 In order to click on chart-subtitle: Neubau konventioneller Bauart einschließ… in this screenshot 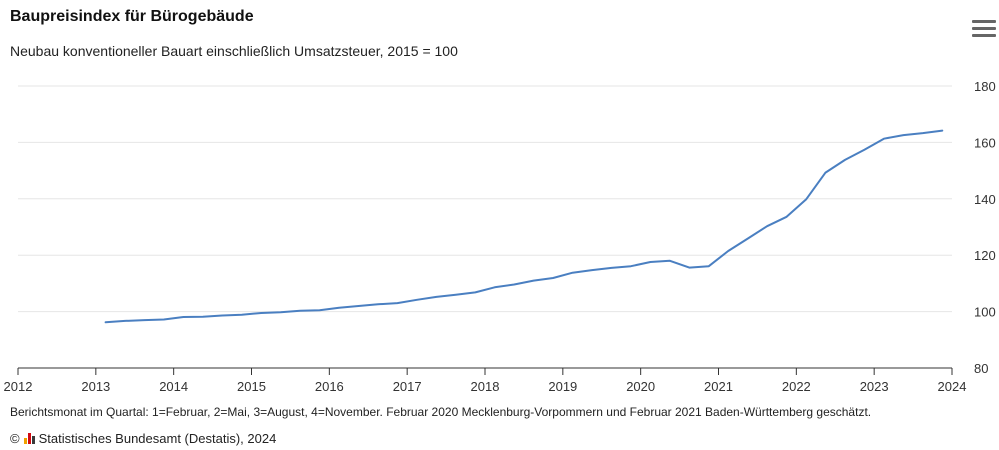, I will do `click(234, 51)`.